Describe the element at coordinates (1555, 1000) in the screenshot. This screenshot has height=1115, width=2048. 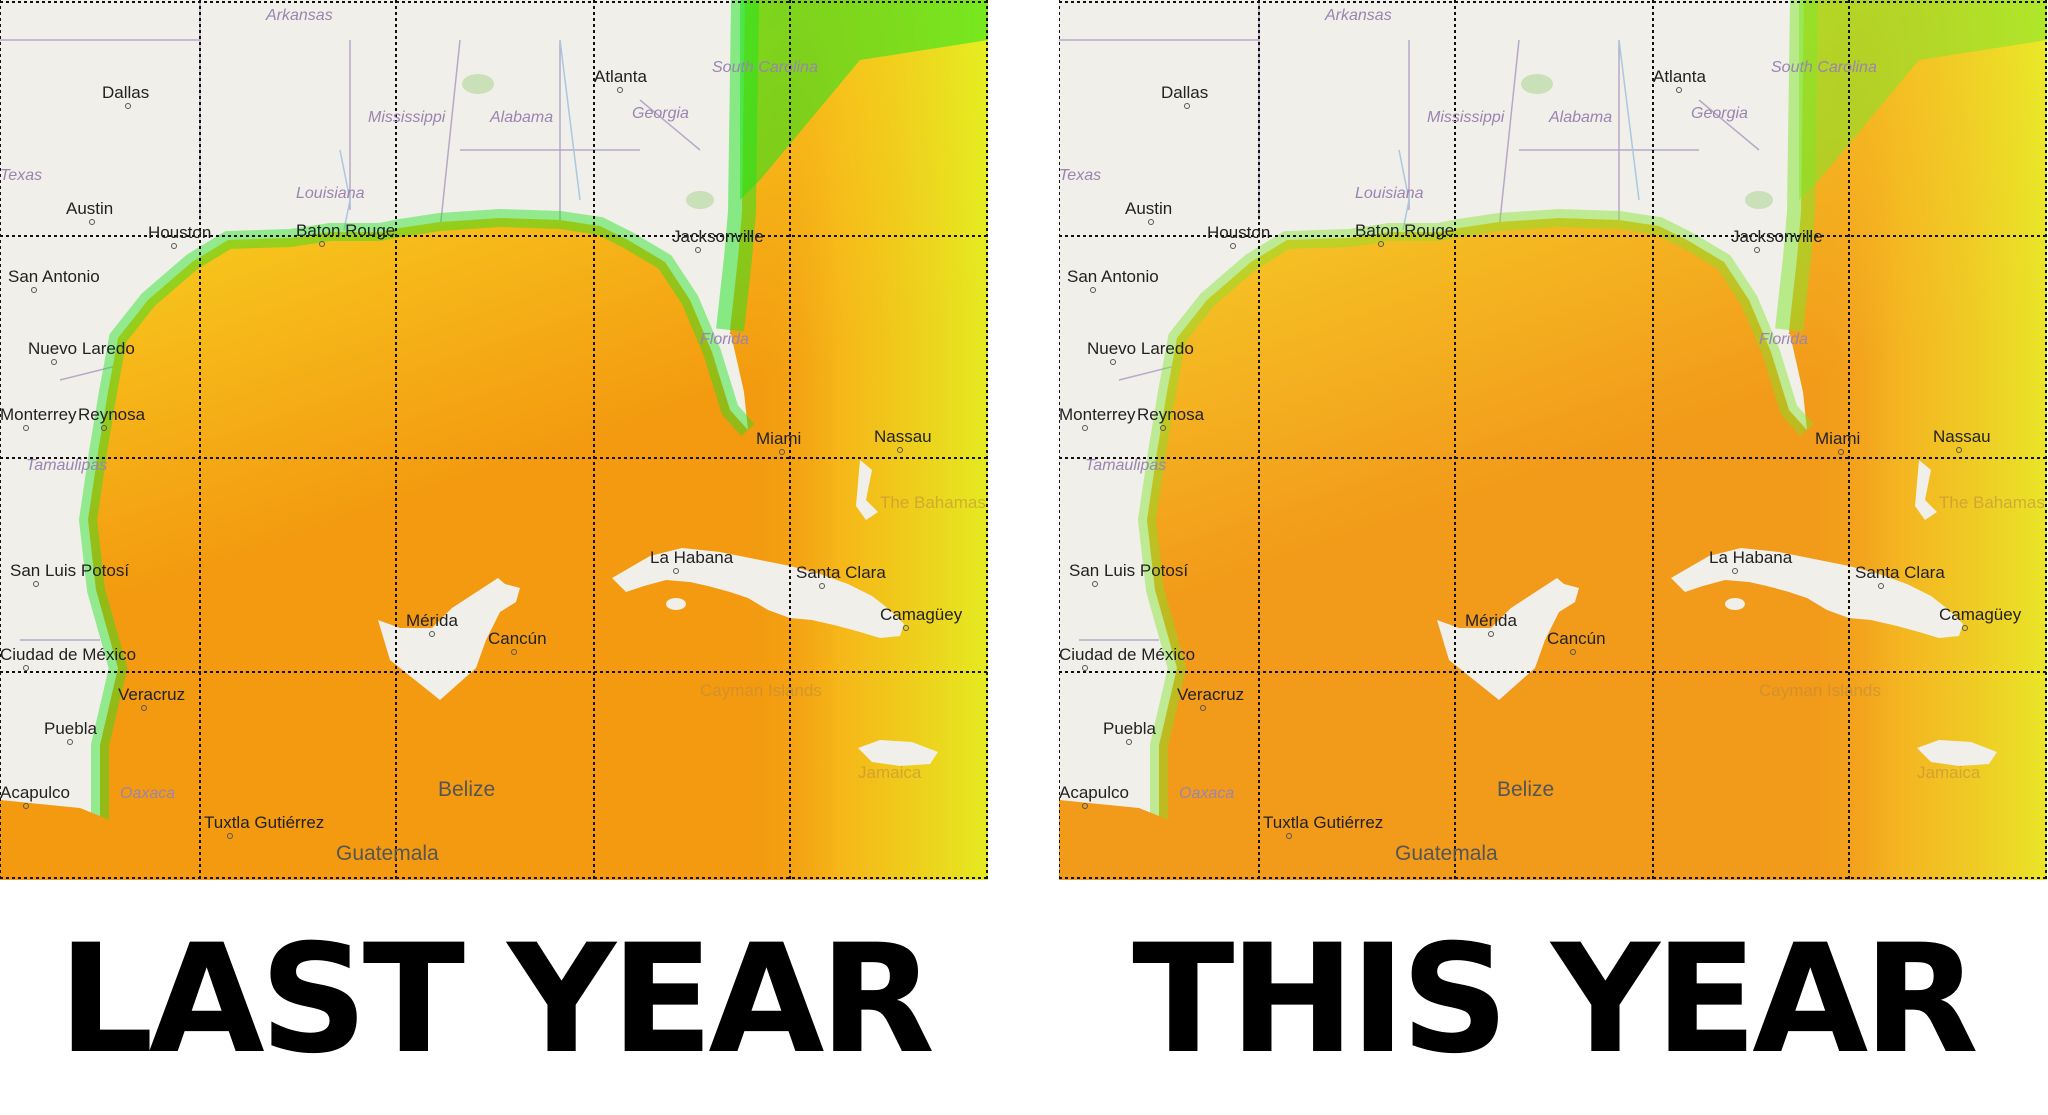
I see `caption-this-year: THIS YEAR` at that location.